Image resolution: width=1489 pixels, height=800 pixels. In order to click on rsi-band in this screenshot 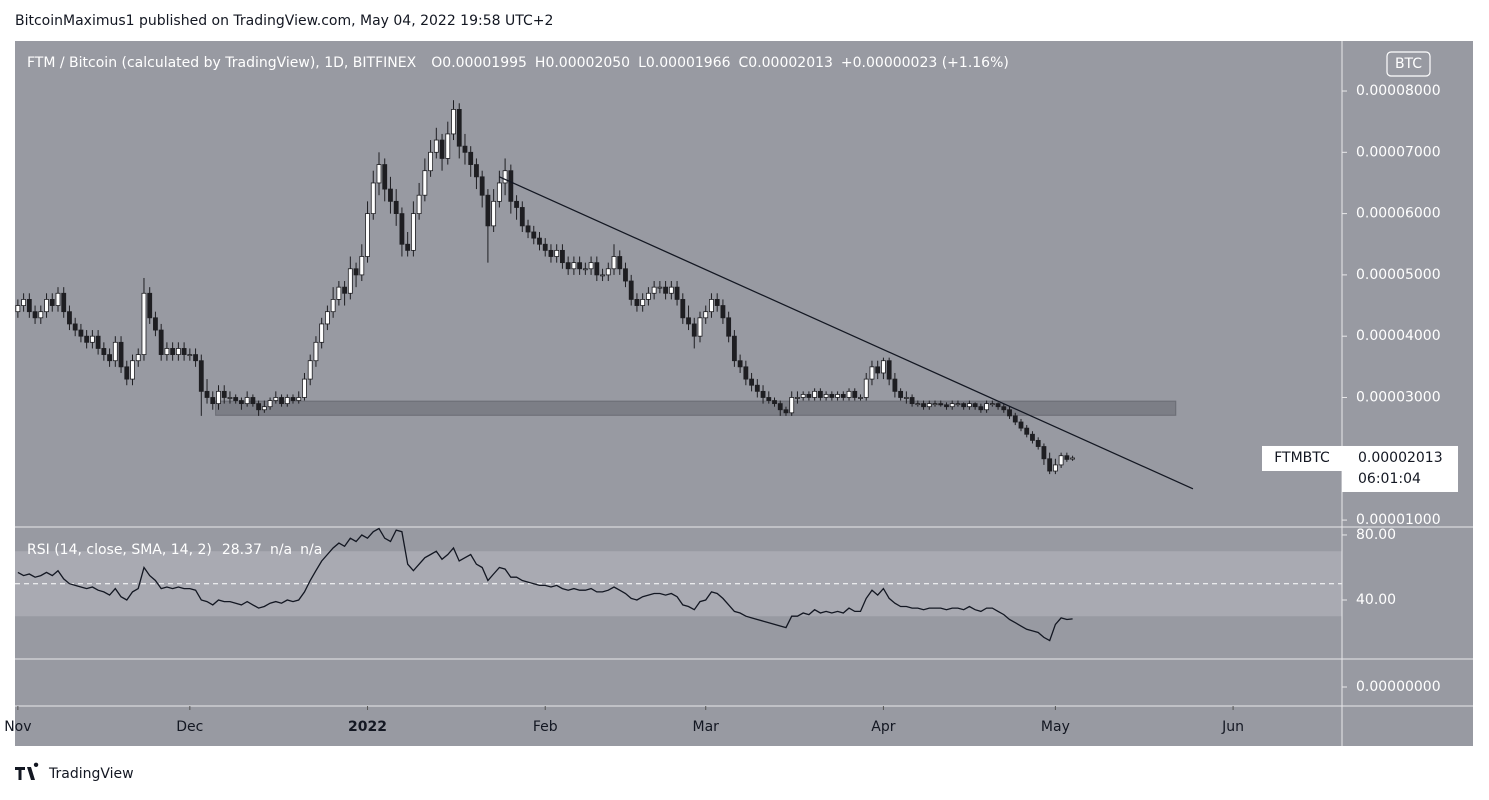, I will do `click(678, 584)`.